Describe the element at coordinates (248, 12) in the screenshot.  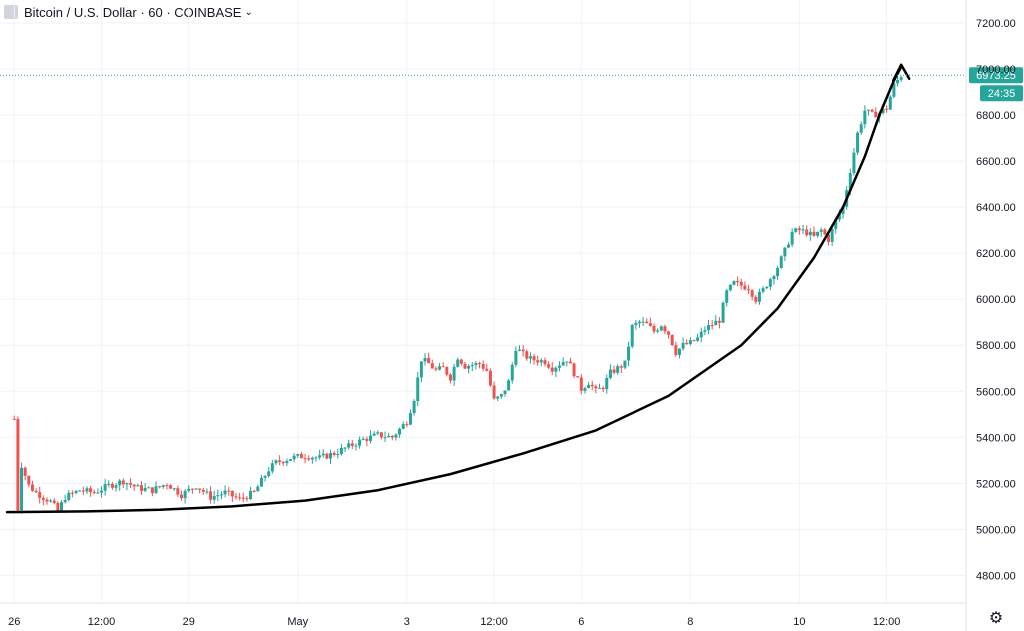
I see `chevron-down-icon: ⌄` at that location.